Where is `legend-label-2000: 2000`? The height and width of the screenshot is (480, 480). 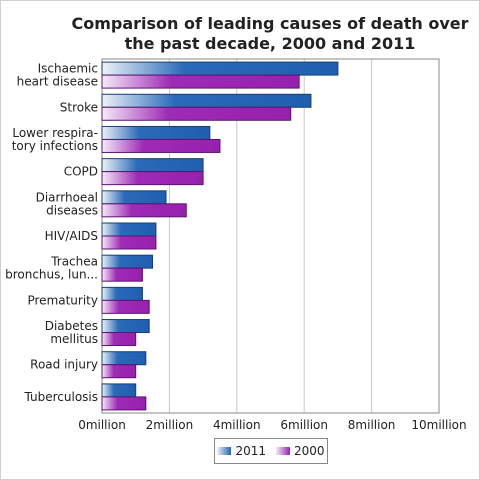
legend-label-2000: 2000 is located at coordinates (309, 451).